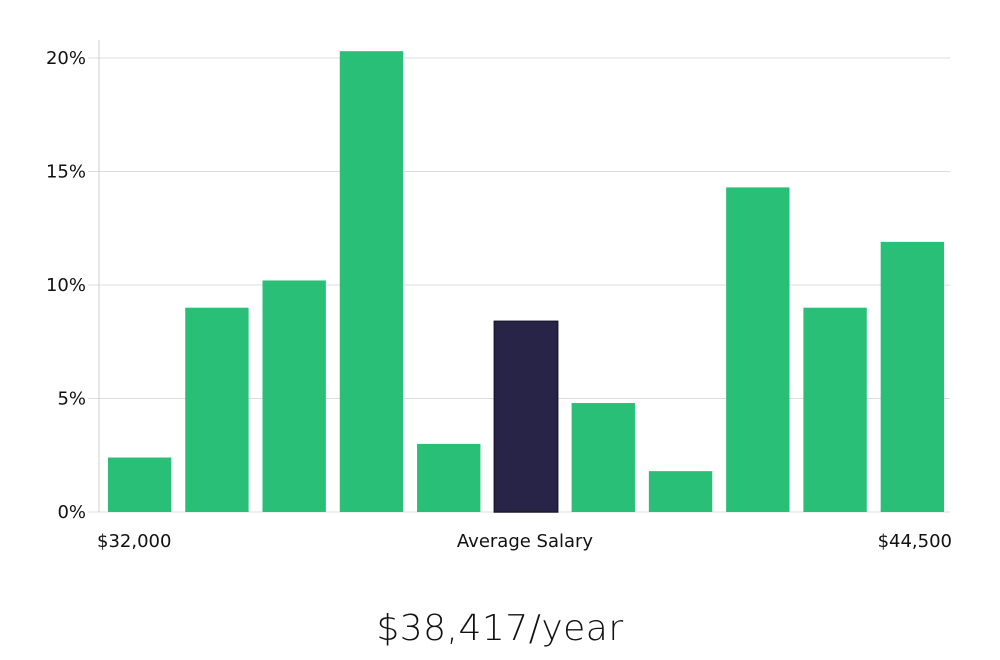 The height and width of the screenshot is (660, 1000). Describe the element at coordinates (526, 416) in the screenshot. I see `bar-average-salary` at that location.